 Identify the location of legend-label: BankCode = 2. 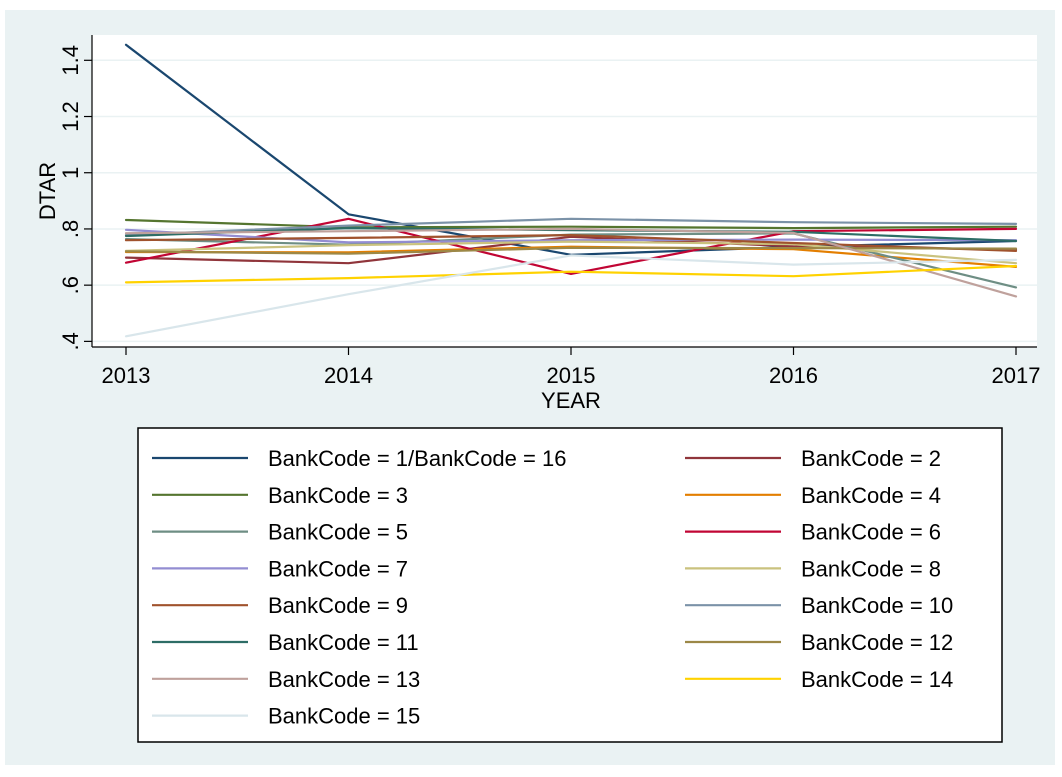
(871, 458).